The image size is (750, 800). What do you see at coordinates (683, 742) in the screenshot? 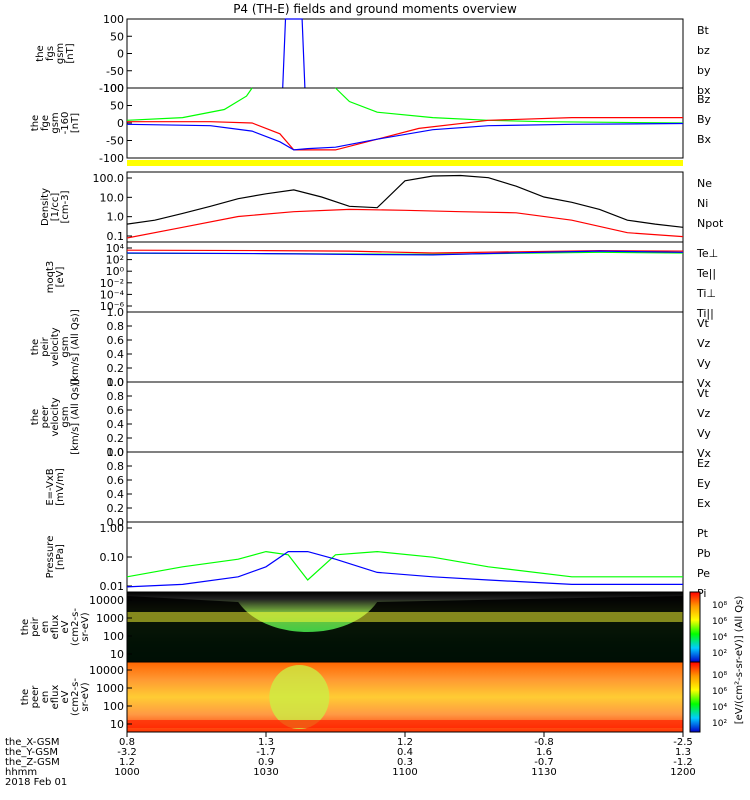
I see `bottom-value-x: -2.5` at bounding box center [683, 742].